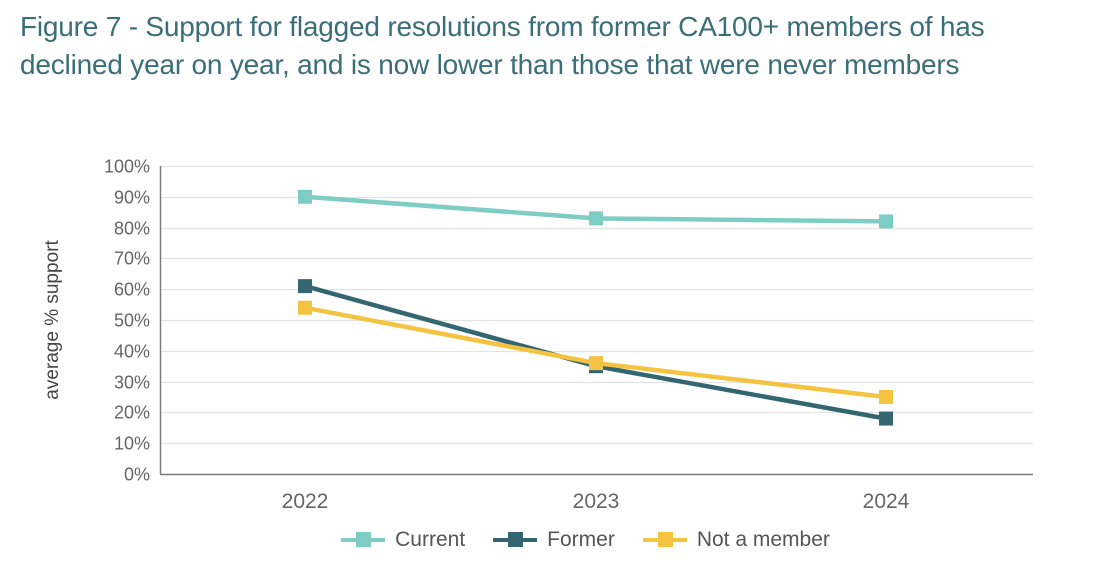  What do you see at coordinates (132, 444) in the screenshot?
I see `y-tick-label: 10%` at bounding box center [132, 444].